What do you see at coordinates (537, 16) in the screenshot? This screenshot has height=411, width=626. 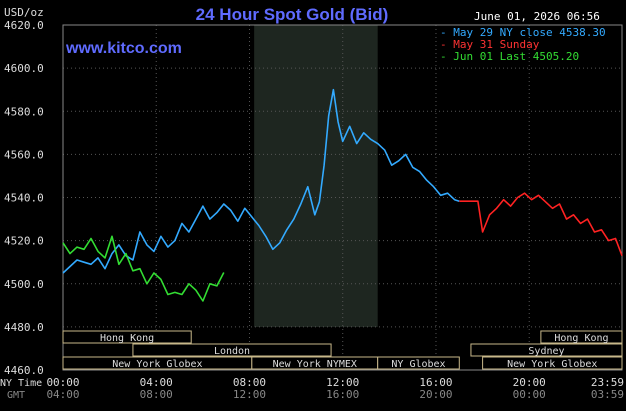 I see `timestamp: June 01, 2026 06:56` at bounding box center [537, 16].